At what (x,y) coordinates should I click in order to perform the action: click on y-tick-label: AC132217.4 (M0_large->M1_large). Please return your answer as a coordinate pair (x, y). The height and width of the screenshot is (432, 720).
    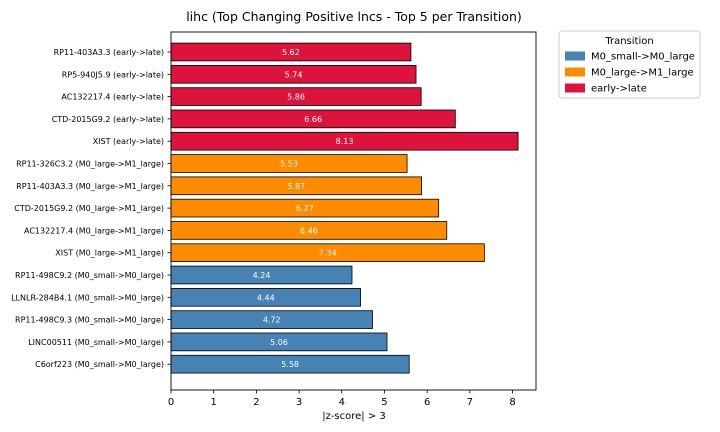
    Looking at the image, I should click on (94, 230).